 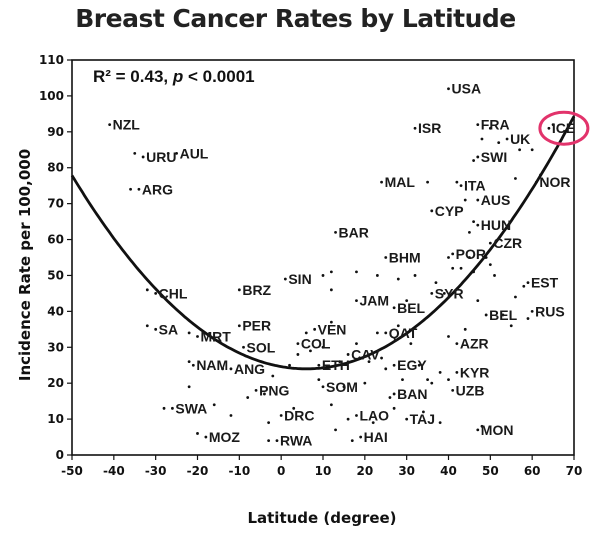 I want to click on point-label: ETH, so click(x=336, y=365).